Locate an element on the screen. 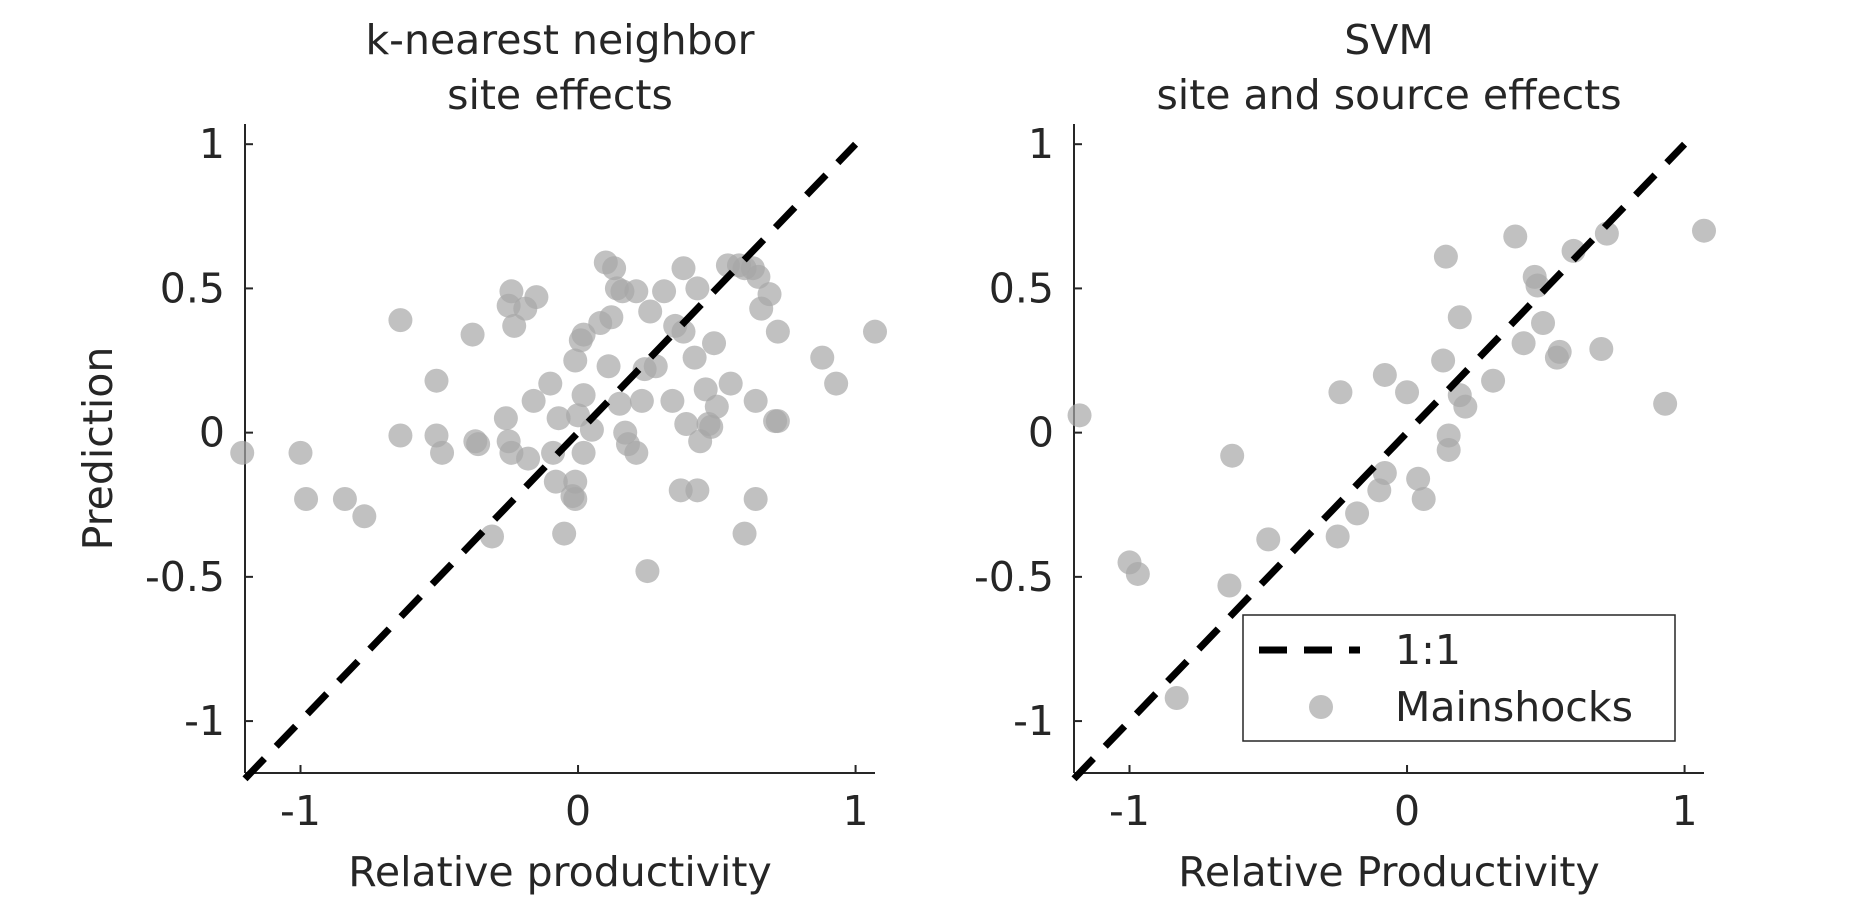 Image resolution: width=1860 pixels, height=900 pixels. y-tick-label: 1 is located at coordinates (212, 144).